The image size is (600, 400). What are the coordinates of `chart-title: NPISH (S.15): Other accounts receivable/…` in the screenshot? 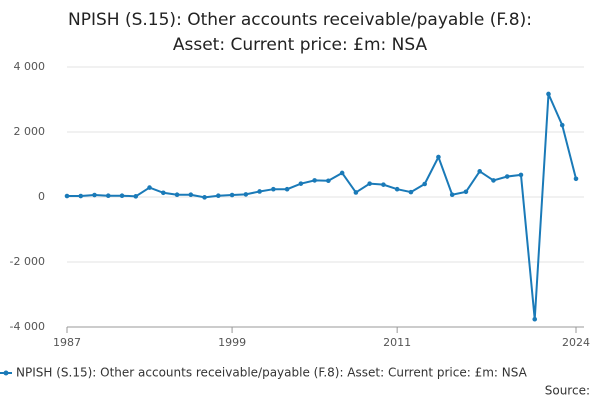 It's located at (300, 32).